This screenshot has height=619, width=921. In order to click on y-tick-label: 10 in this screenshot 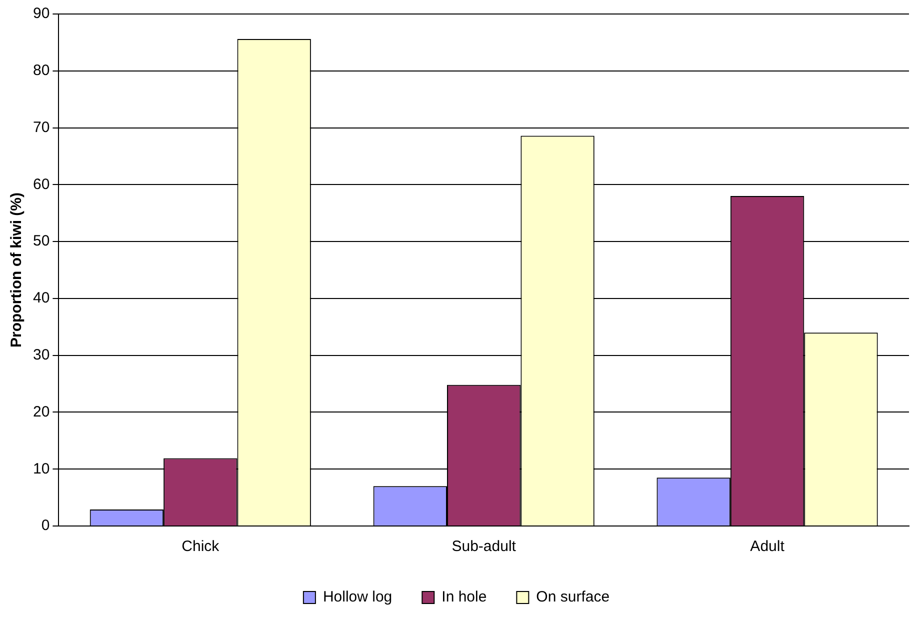, I will do `click(41, 469)`.